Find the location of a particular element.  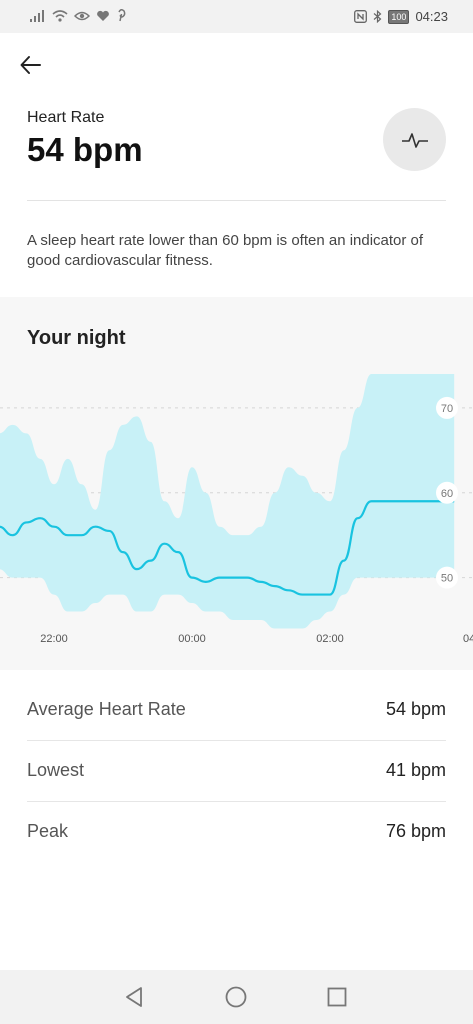

stat-row-lowest: Lowest 41 bpm is located at coordinates (236, 771).